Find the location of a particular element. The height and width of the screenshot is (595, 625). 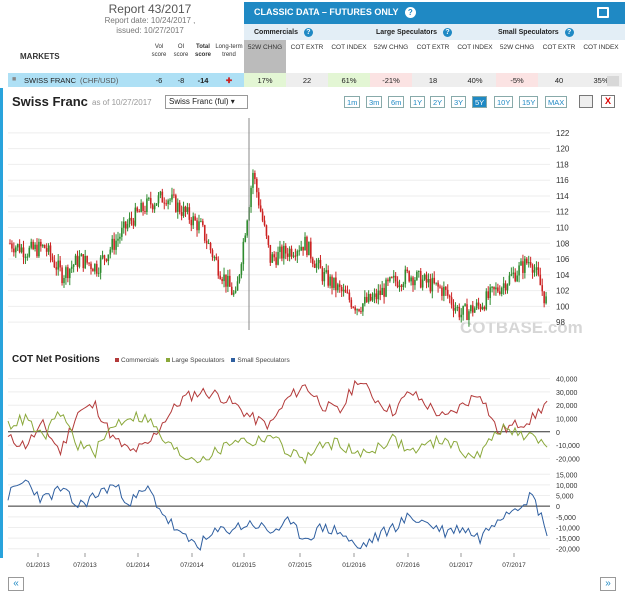

x-tick-label: 07/2016 is located at coordinates (408, 565).